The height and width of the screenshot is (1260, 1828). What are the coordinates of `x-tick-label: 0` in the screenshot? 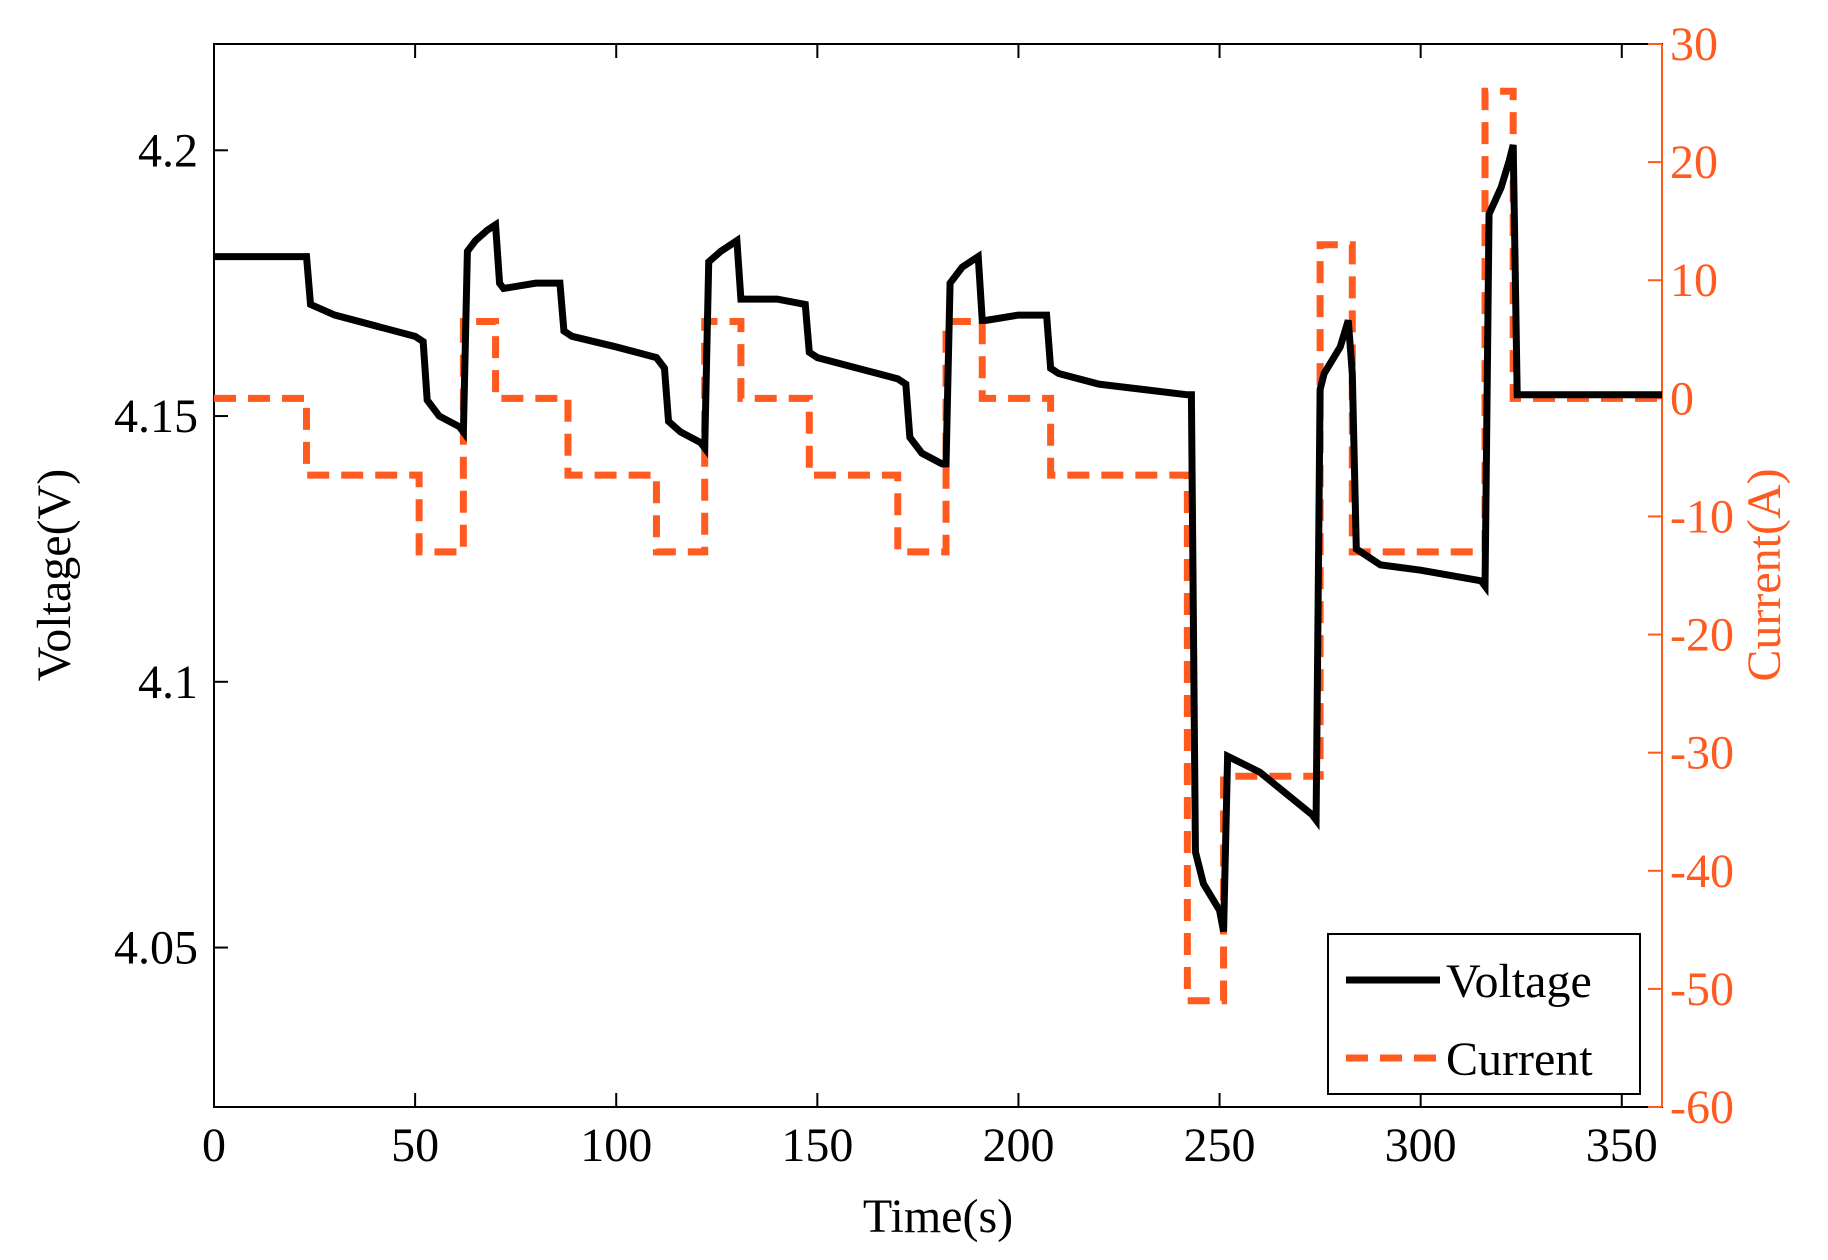 It's located at (214, 1145).